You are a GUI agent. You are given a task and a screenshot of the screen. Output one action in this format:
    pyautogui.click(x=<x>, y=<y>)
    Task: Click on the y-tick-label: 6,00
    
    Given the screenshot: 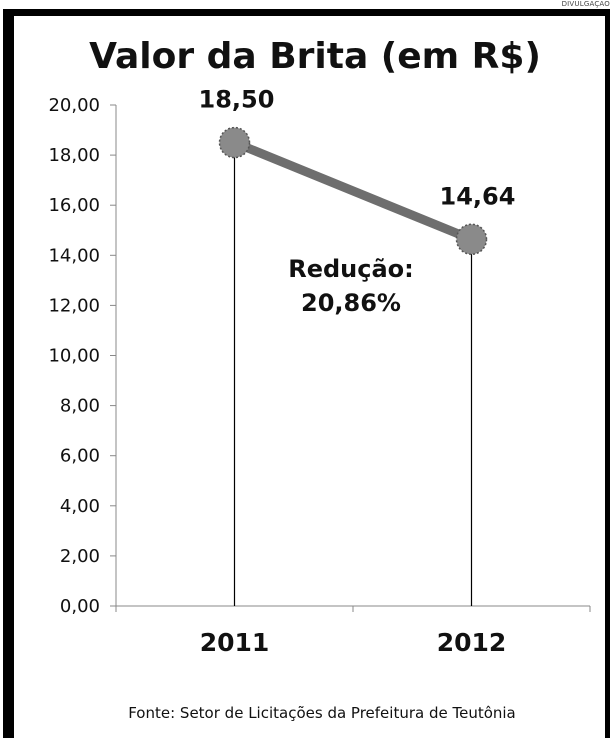 What is the action you would take?
    pyautogui.click(x=80, y=456)
    